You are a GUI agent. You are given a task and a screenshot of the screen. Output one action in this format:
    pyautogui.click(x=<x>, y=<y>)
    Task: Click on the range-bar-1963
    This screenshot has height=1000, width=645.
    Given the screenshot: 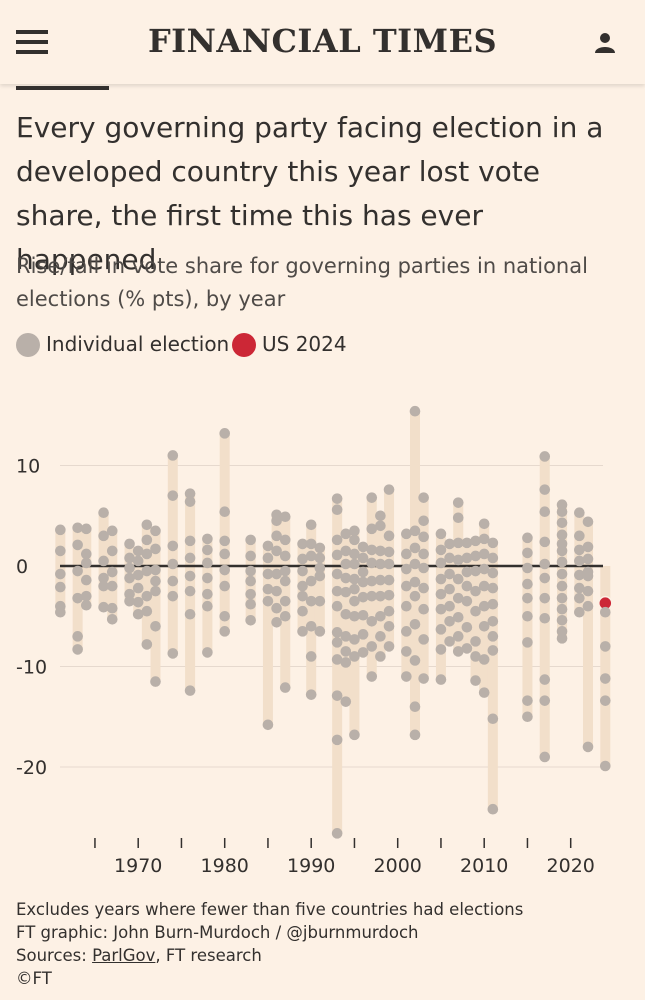 What is the action you would take?
    pyautogui.click(x=77, y=588)
    